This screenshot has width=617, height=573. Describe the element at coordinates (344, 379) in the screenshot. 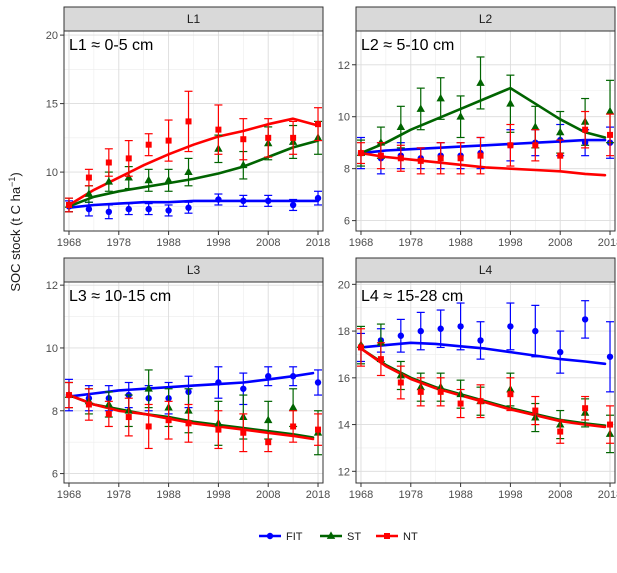

I see `y-tick-label: 16` at that location.